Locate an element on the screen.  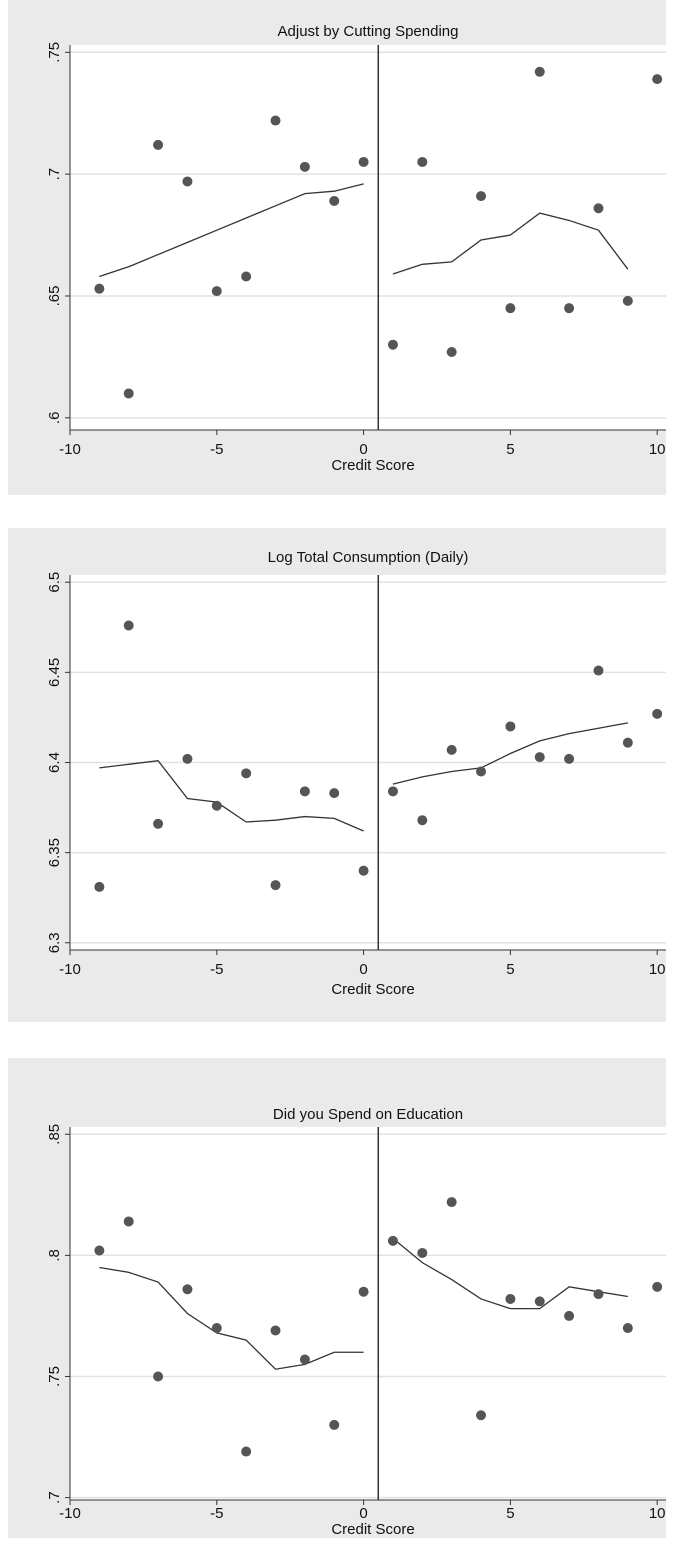
chart-title: Did you Spend on Education is located at coordinates (368, 1114).